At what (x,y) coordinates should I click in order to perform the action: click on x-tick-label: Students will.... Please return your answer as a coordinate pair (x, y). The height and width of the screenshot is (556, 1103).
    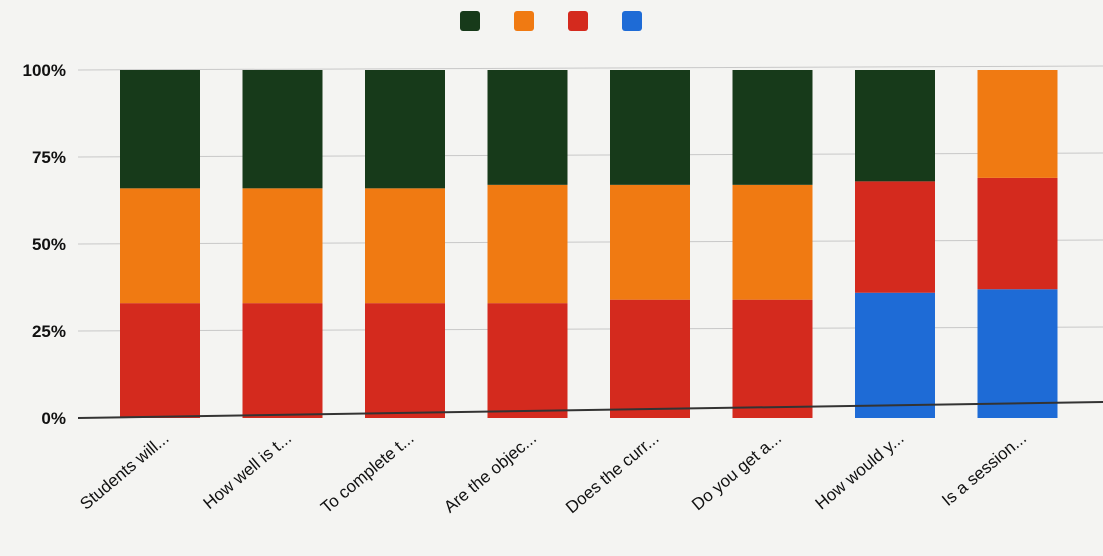
    Looking at the image, I should click on (124, 471).